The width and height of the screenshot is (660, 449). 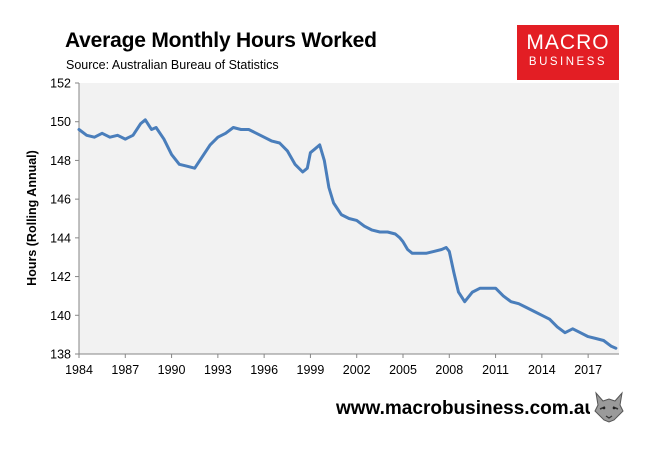 What do you see at coordinates (568, 62) in the screenshot?
I see `logo-line-business: BUSINESS` at bounding box center [568, 62].